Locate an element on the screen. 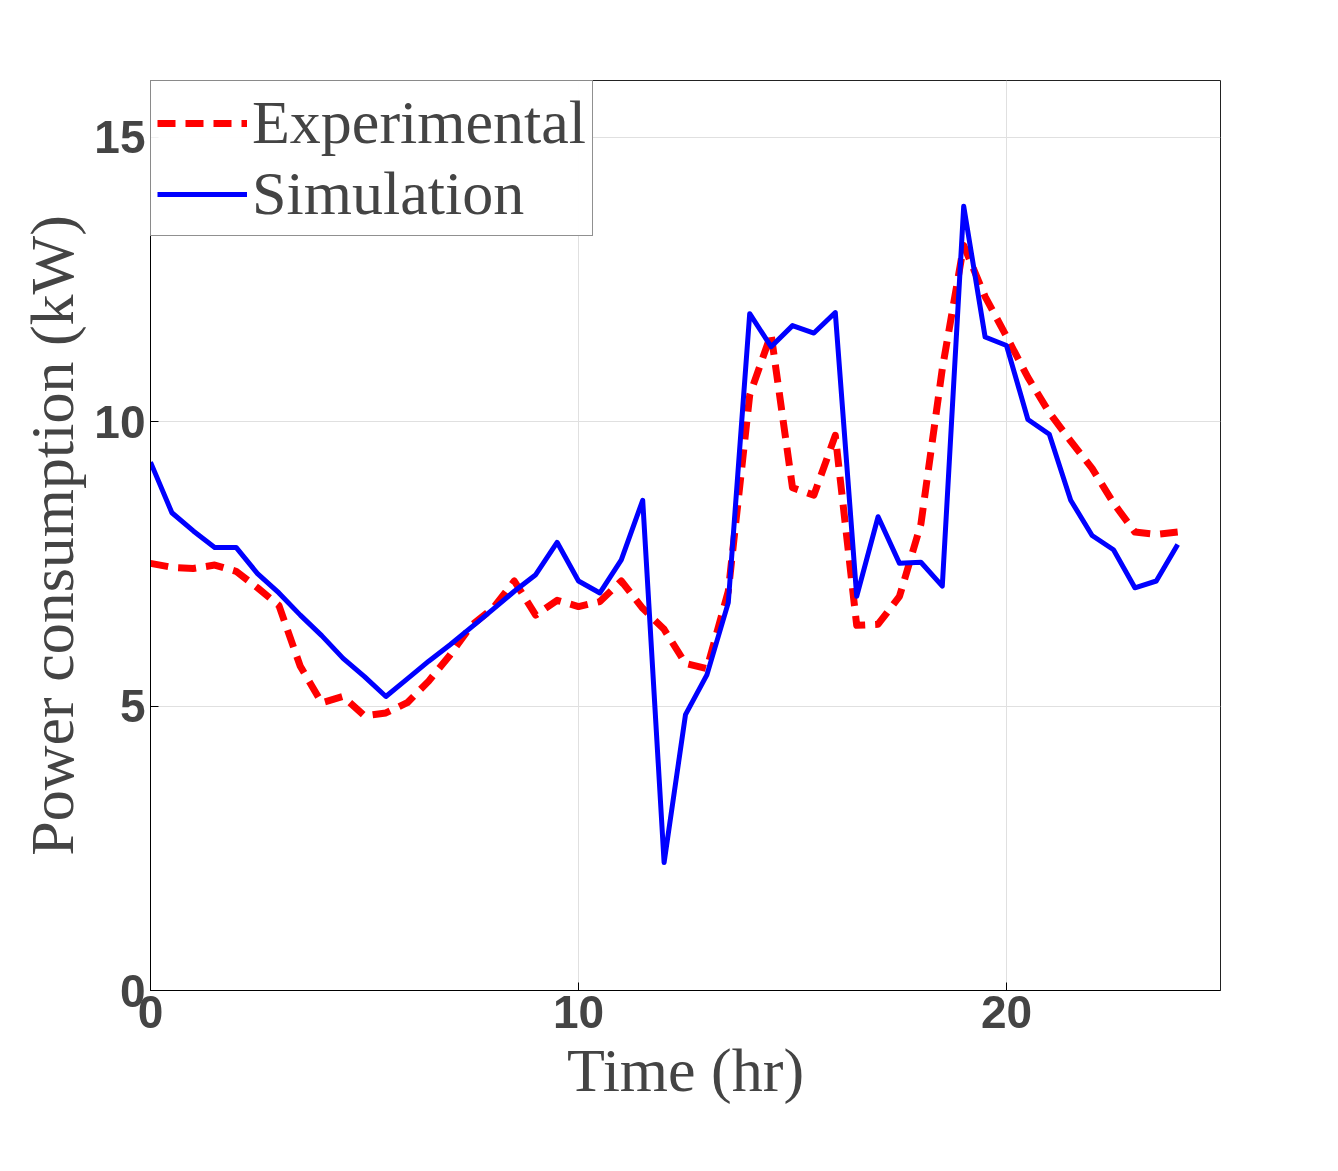 The image size is (1338, 1171). y-tick-label: 10 is located at coordinates (120, 421).